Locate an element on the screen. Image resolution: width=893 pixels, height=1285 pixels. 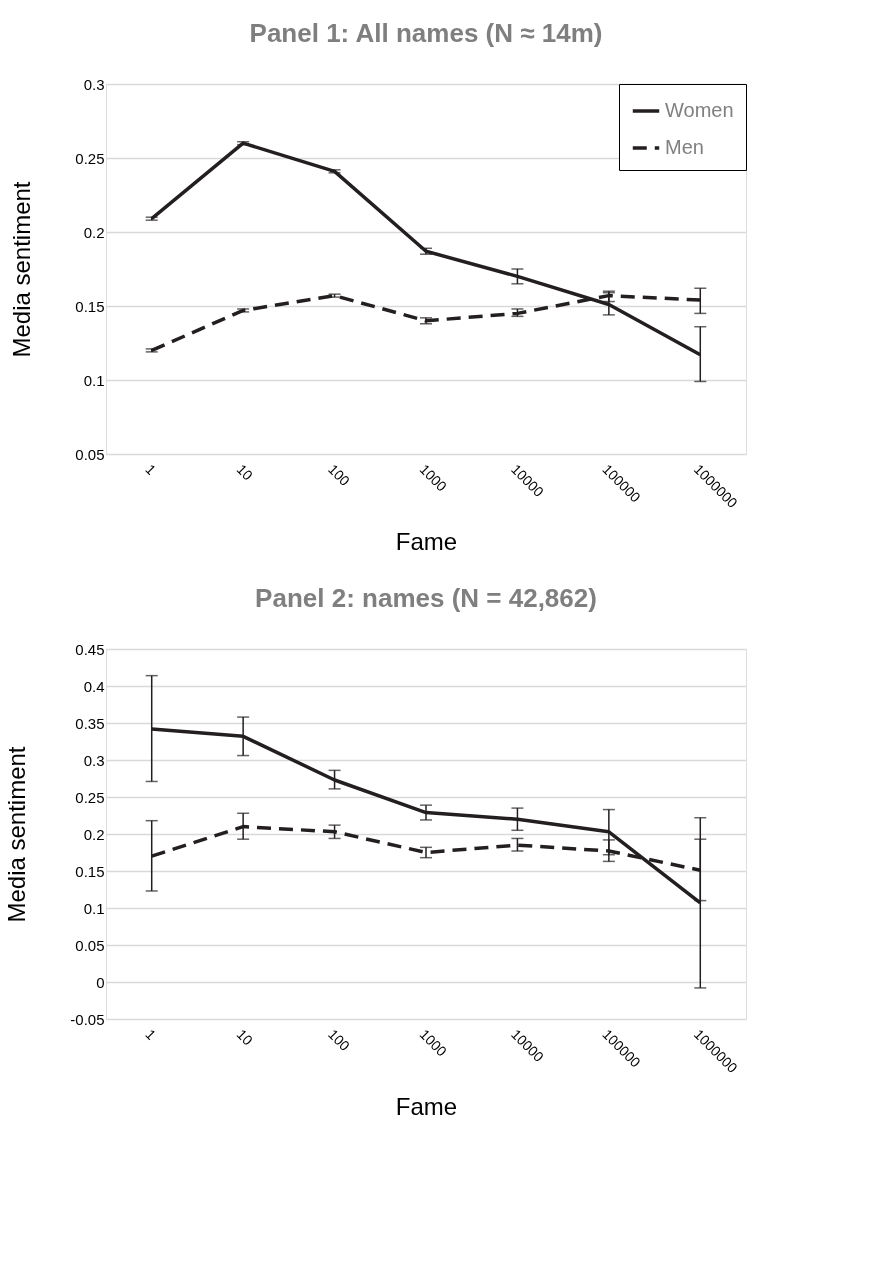
legend-label: Men is located at coordinates (684, 147).